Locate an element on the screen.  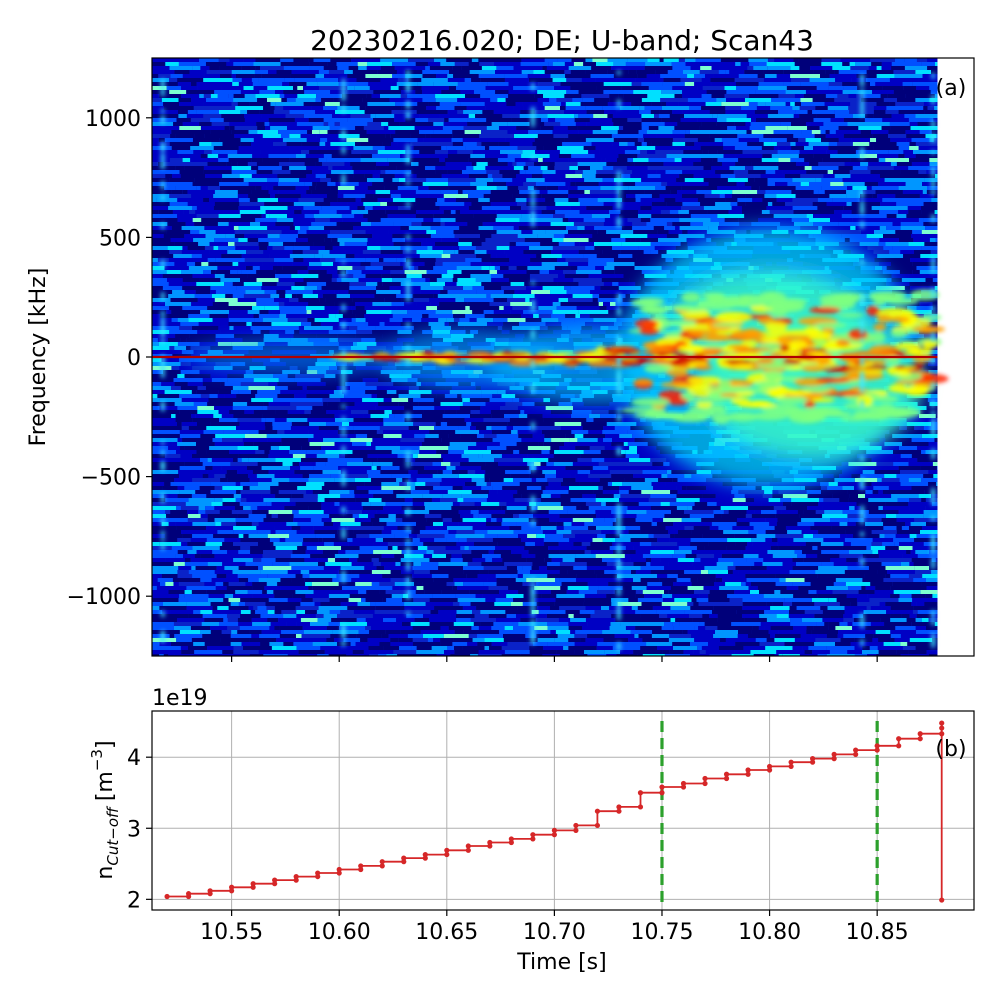
spectrogram-y-tick-label: 1000 is located at coordinates (113, 119).